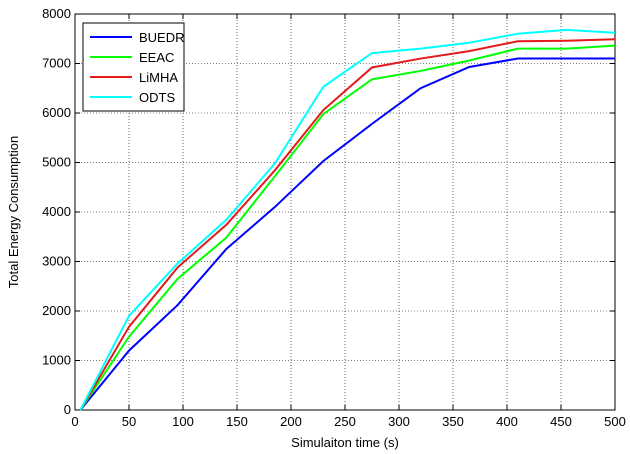 The width and height of the screenshot is (630, 454). Describe the element at coordinates (56, 13) in the screenshot. I see `y-tick-label: 8000` at that location.